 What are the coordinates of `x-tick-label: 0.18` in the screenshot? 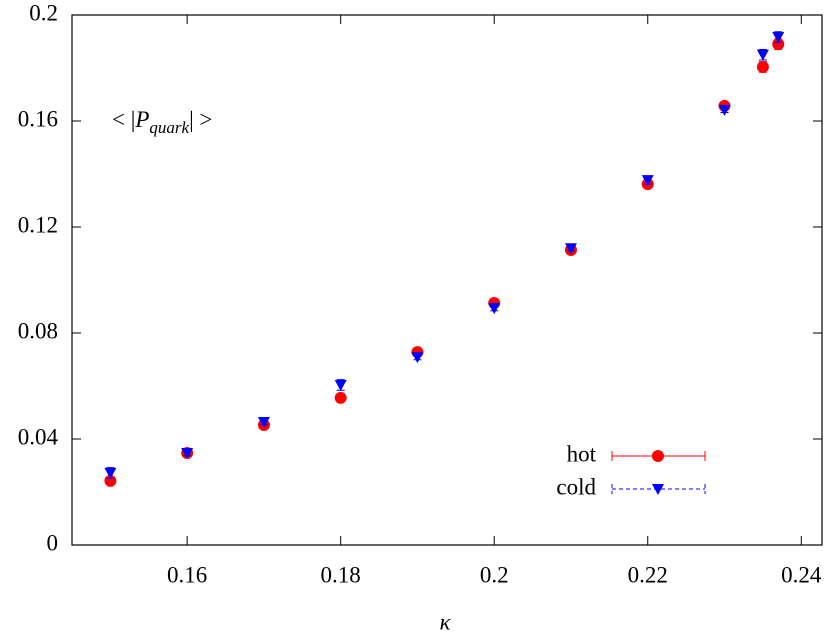 It's located at (341, 574).